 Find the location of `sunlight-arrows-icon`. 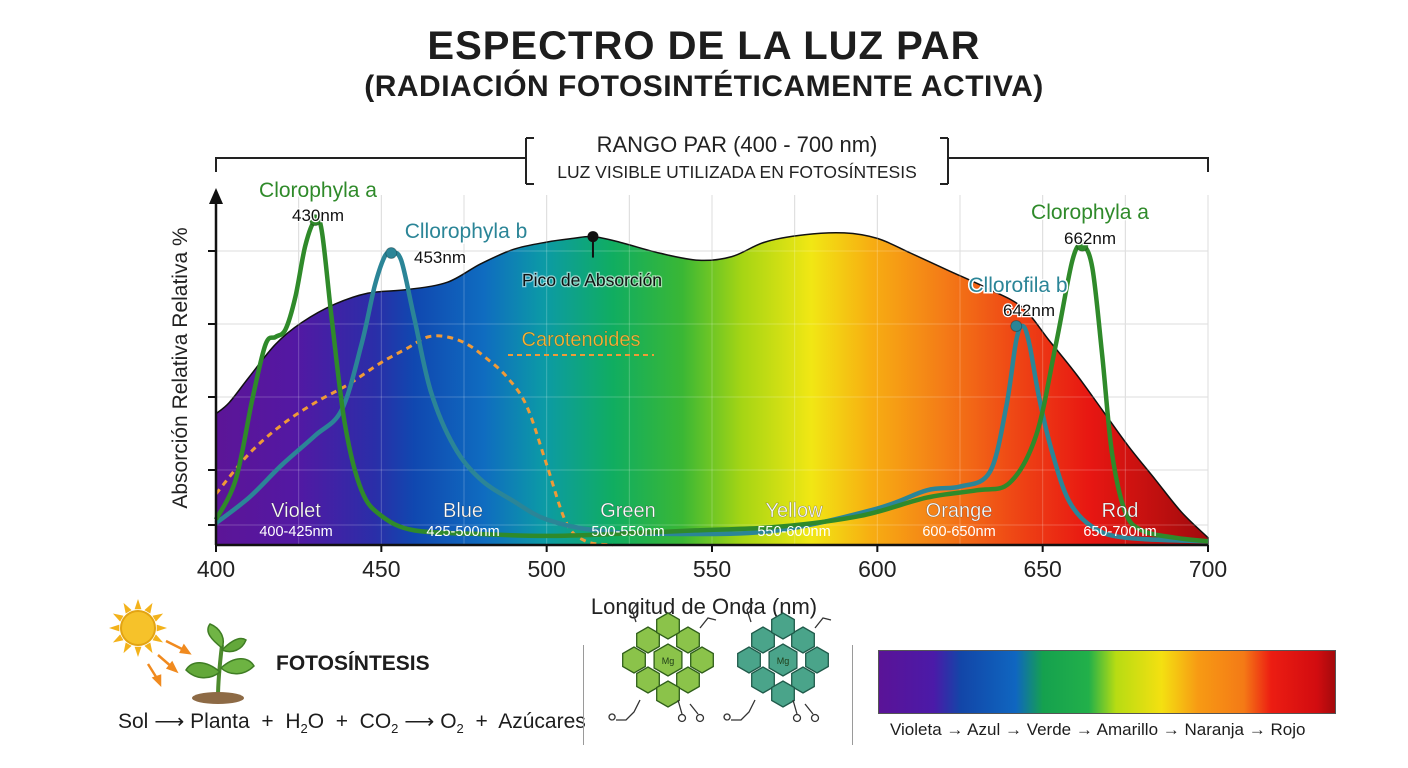

sunlight-arrows-icon is located at coordinates (169, 663).